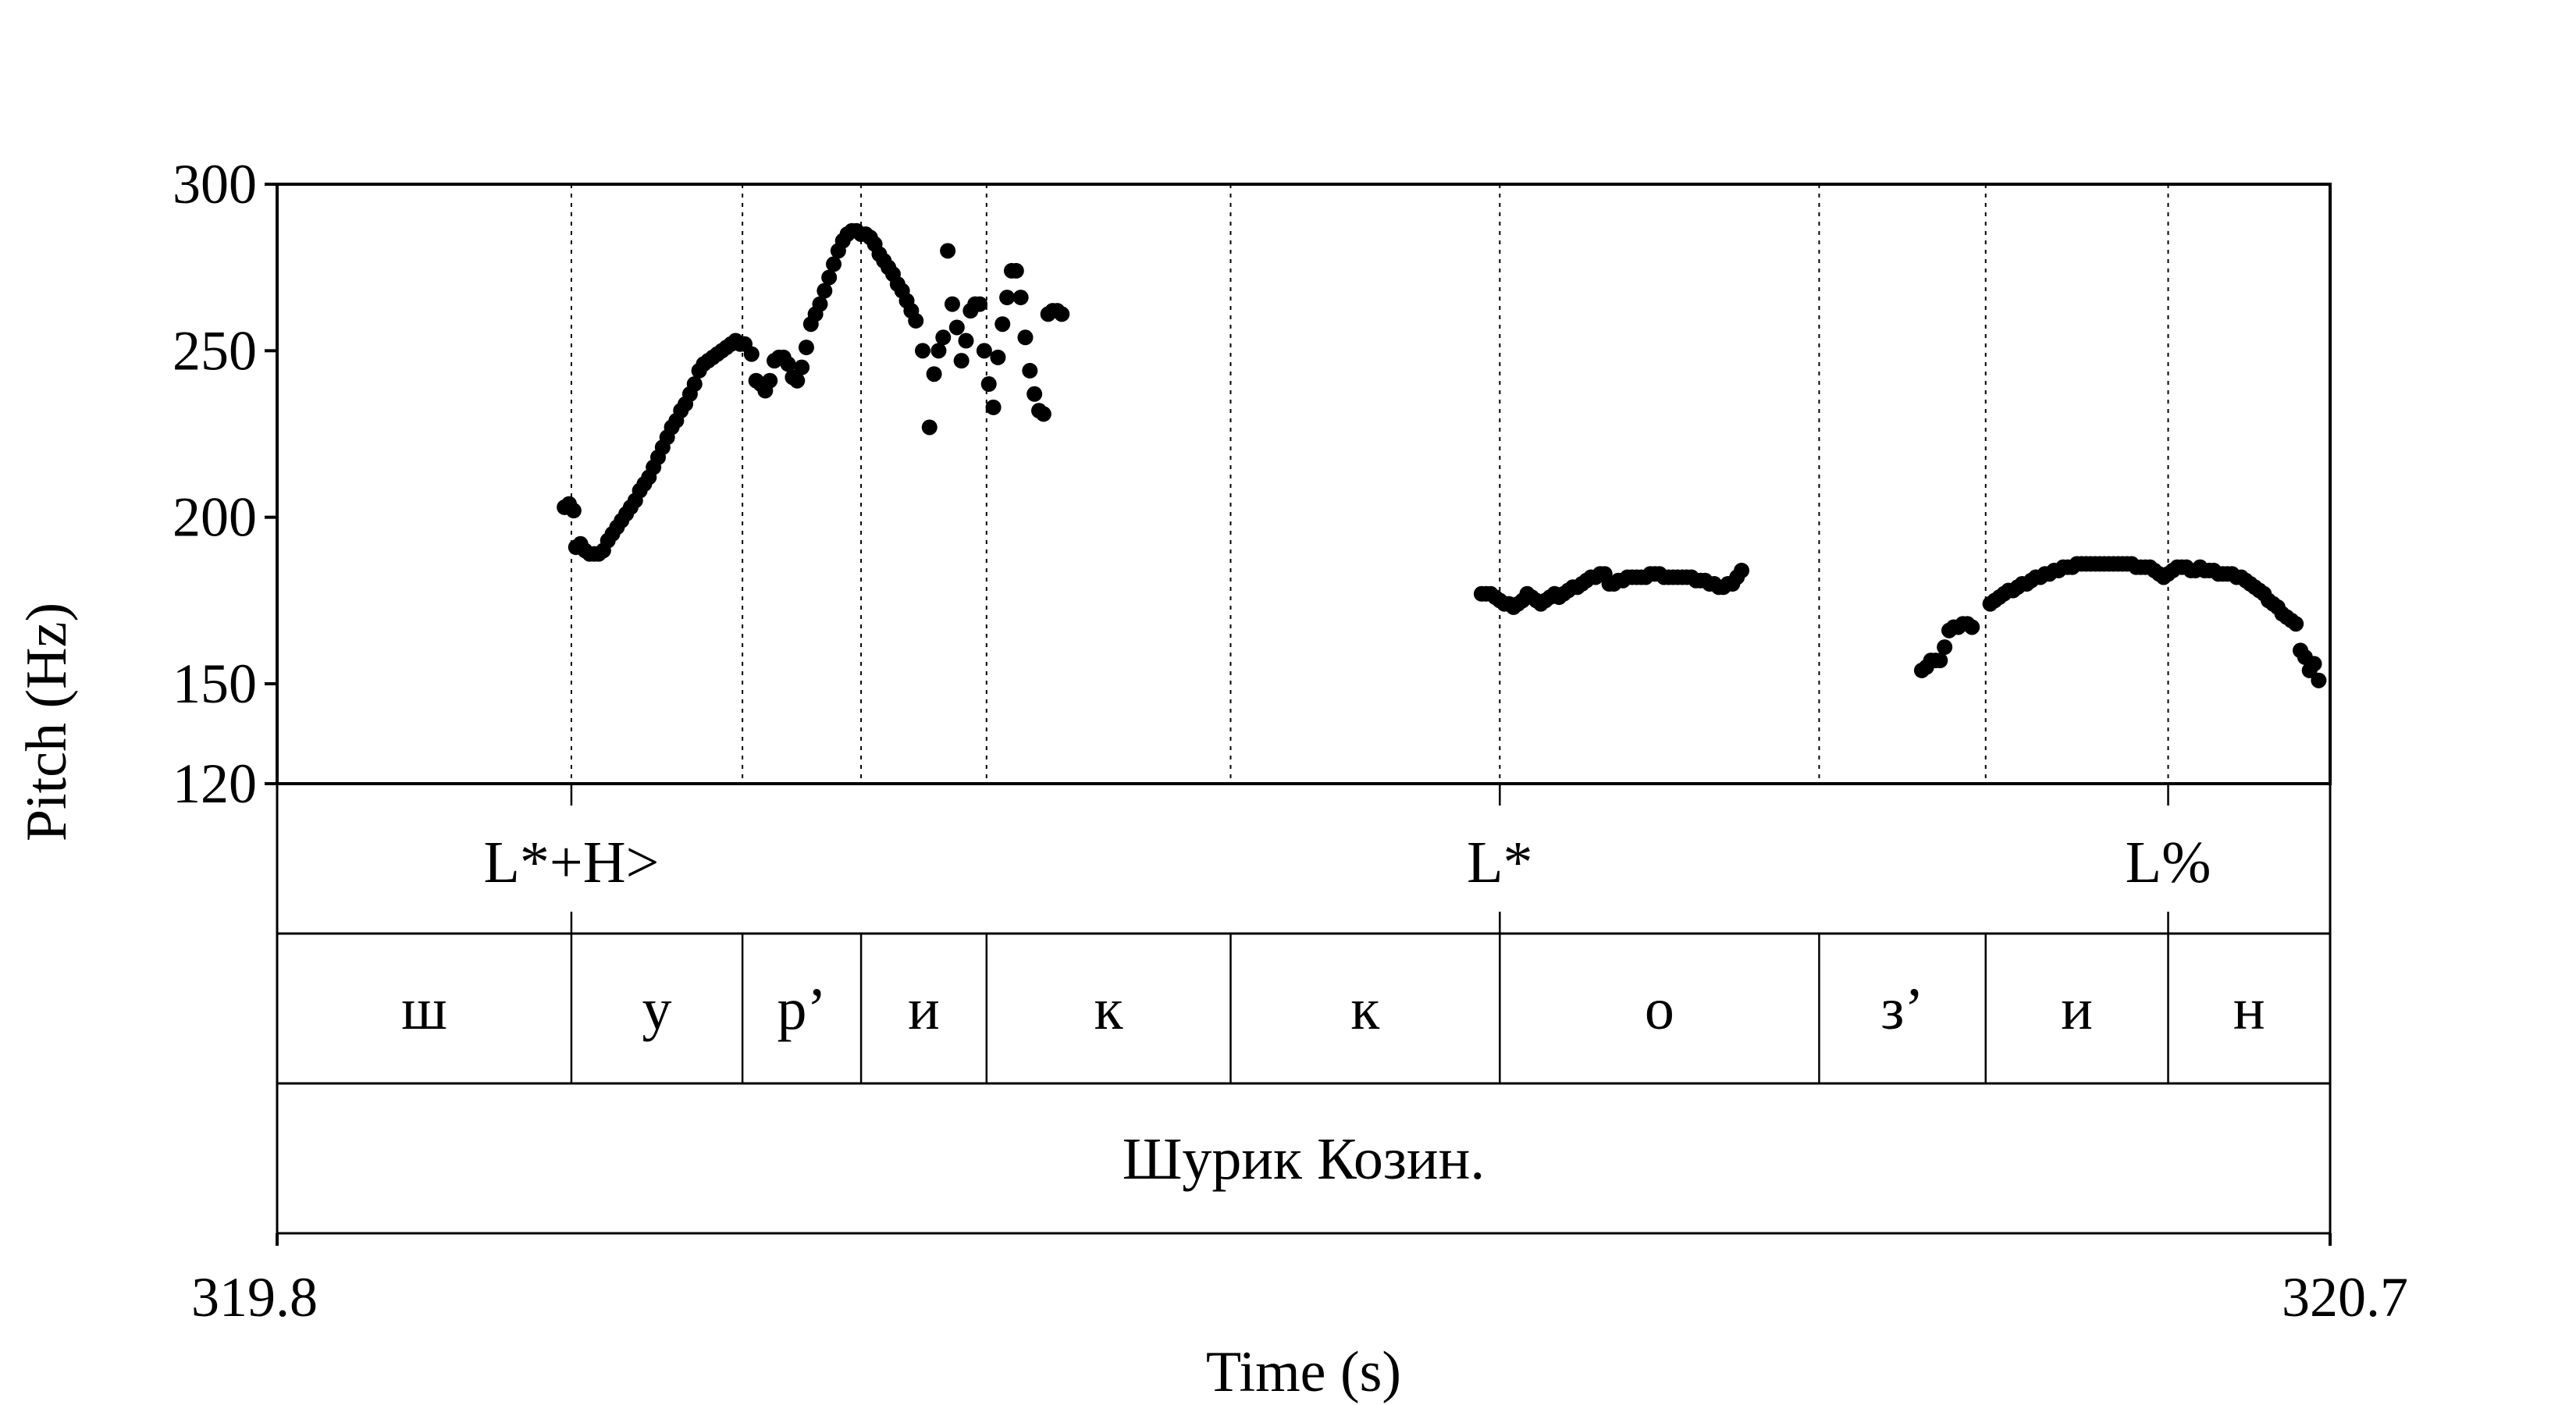 The width and height of the screenshot is (2576, 1405). What do you see at coordinates (1333, 1009) in the screenshot?
I see `segment-labels: ш у р’ и к к о з’ и н` at bounding box center [1333, 1009].